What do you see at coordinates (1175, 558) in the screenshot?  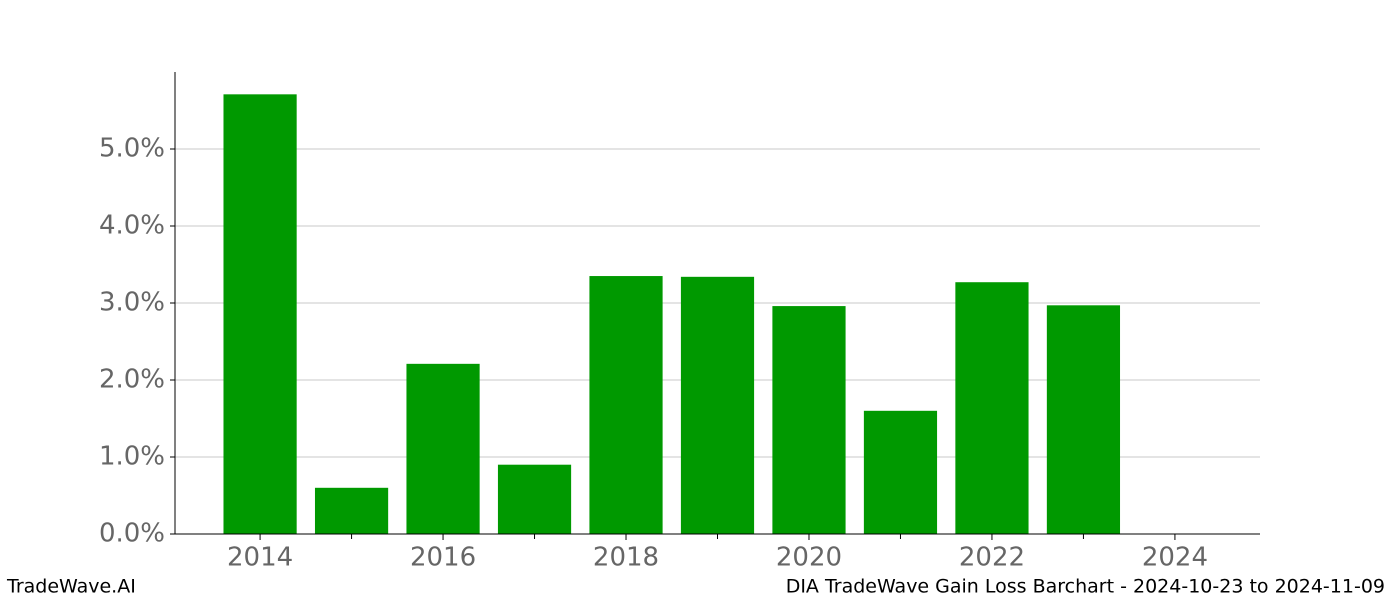 I see `x-tick-label: 2024` at bounding box center [1175, 558].